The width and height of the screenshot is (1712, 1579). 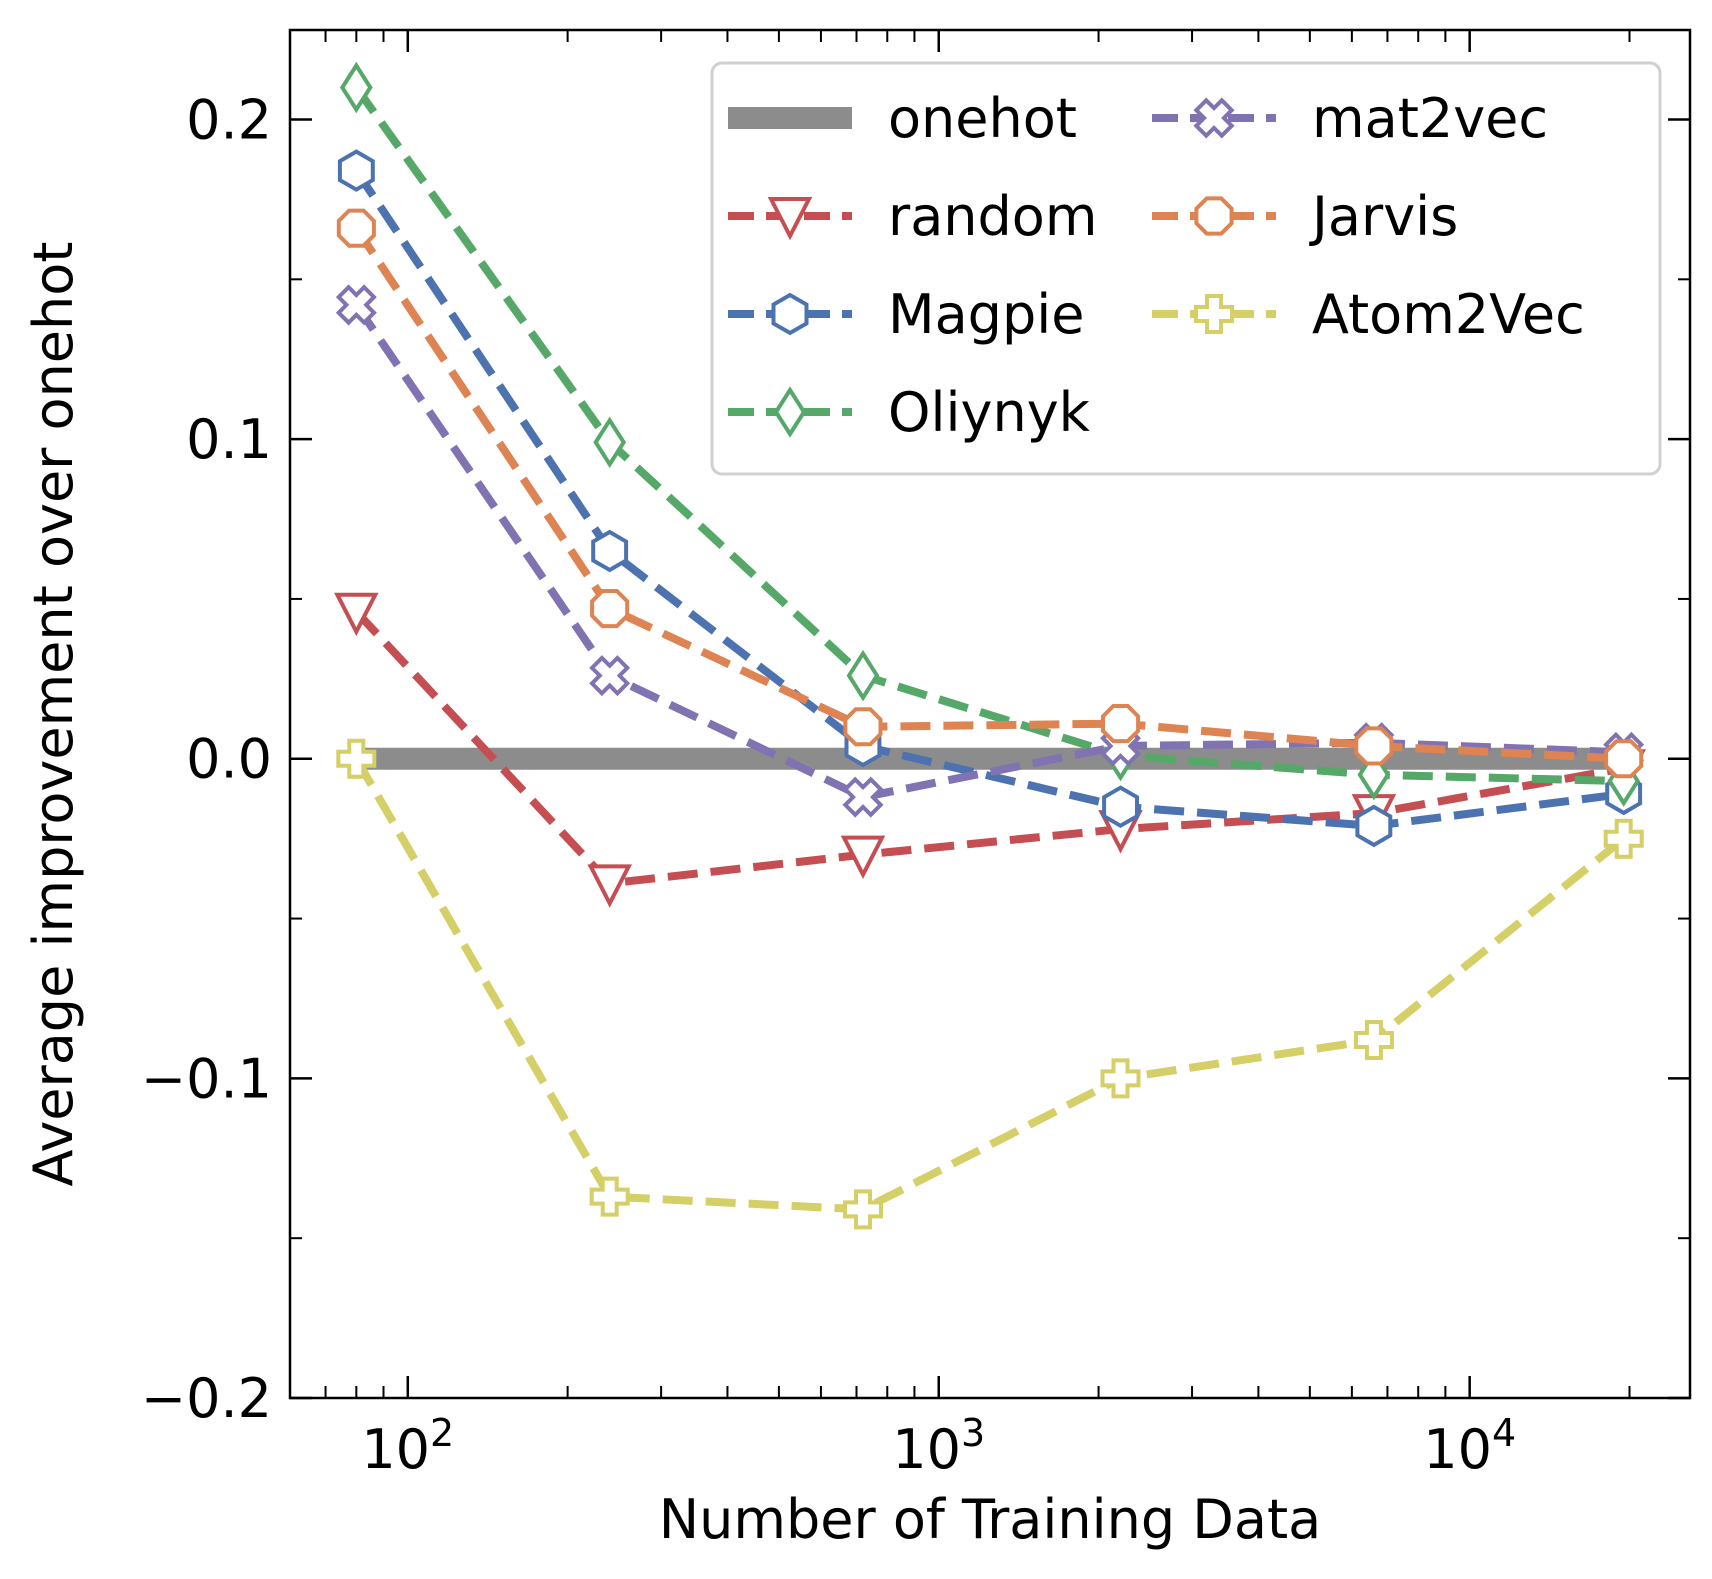 I want to click on legend-label-jarvis: Jarvis, so click(x=1383, y=216).